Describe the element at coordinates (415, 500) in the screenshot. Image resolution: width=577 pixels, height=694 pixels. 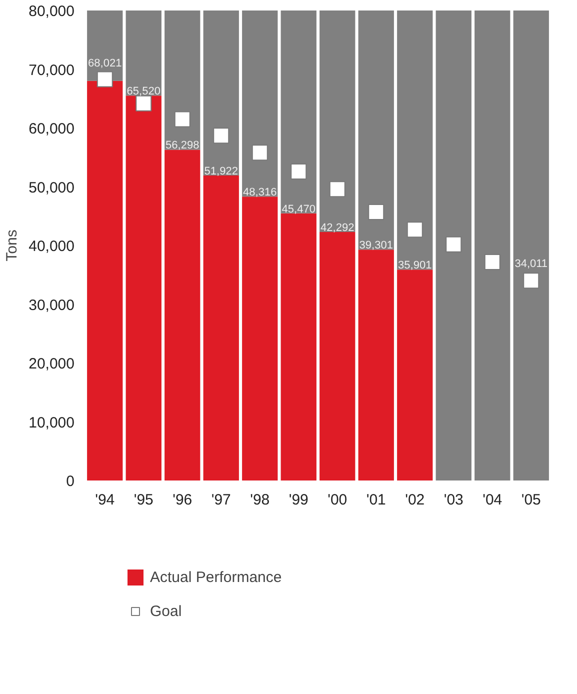
I see `x-tick-label: '02` at that location.